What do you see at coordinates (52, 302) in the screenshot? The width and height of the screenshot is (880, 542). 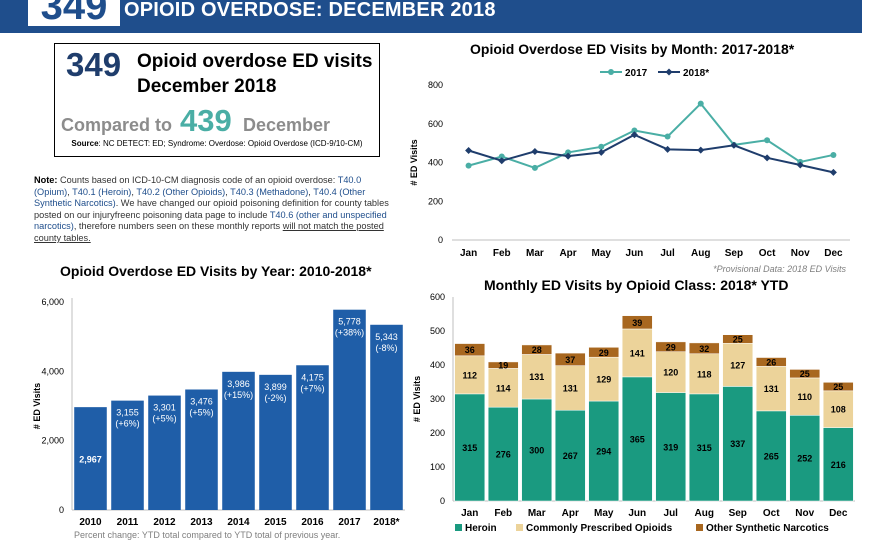 I see `y-tick-label: 6,000` at bounding box center [52, 302].